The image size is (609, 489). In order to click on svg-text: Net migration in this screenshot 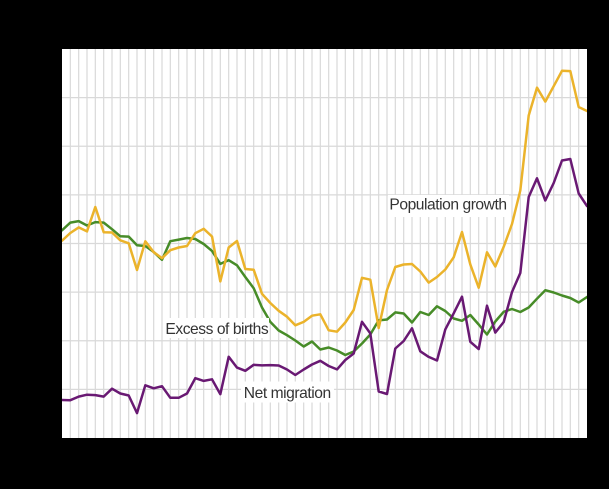, I will do `click(287, 393)`.